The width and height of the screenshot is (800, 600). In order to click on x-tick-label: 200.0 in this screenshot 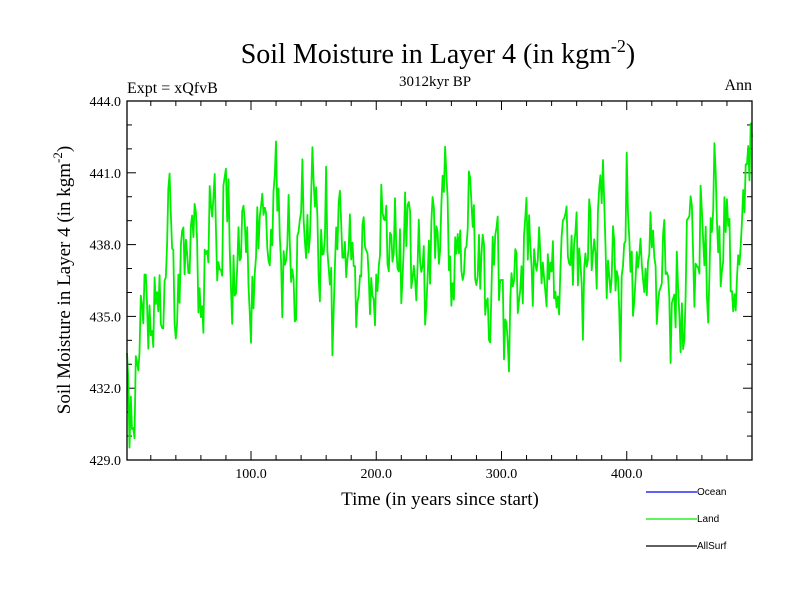, I will do `click(376, 474)`.